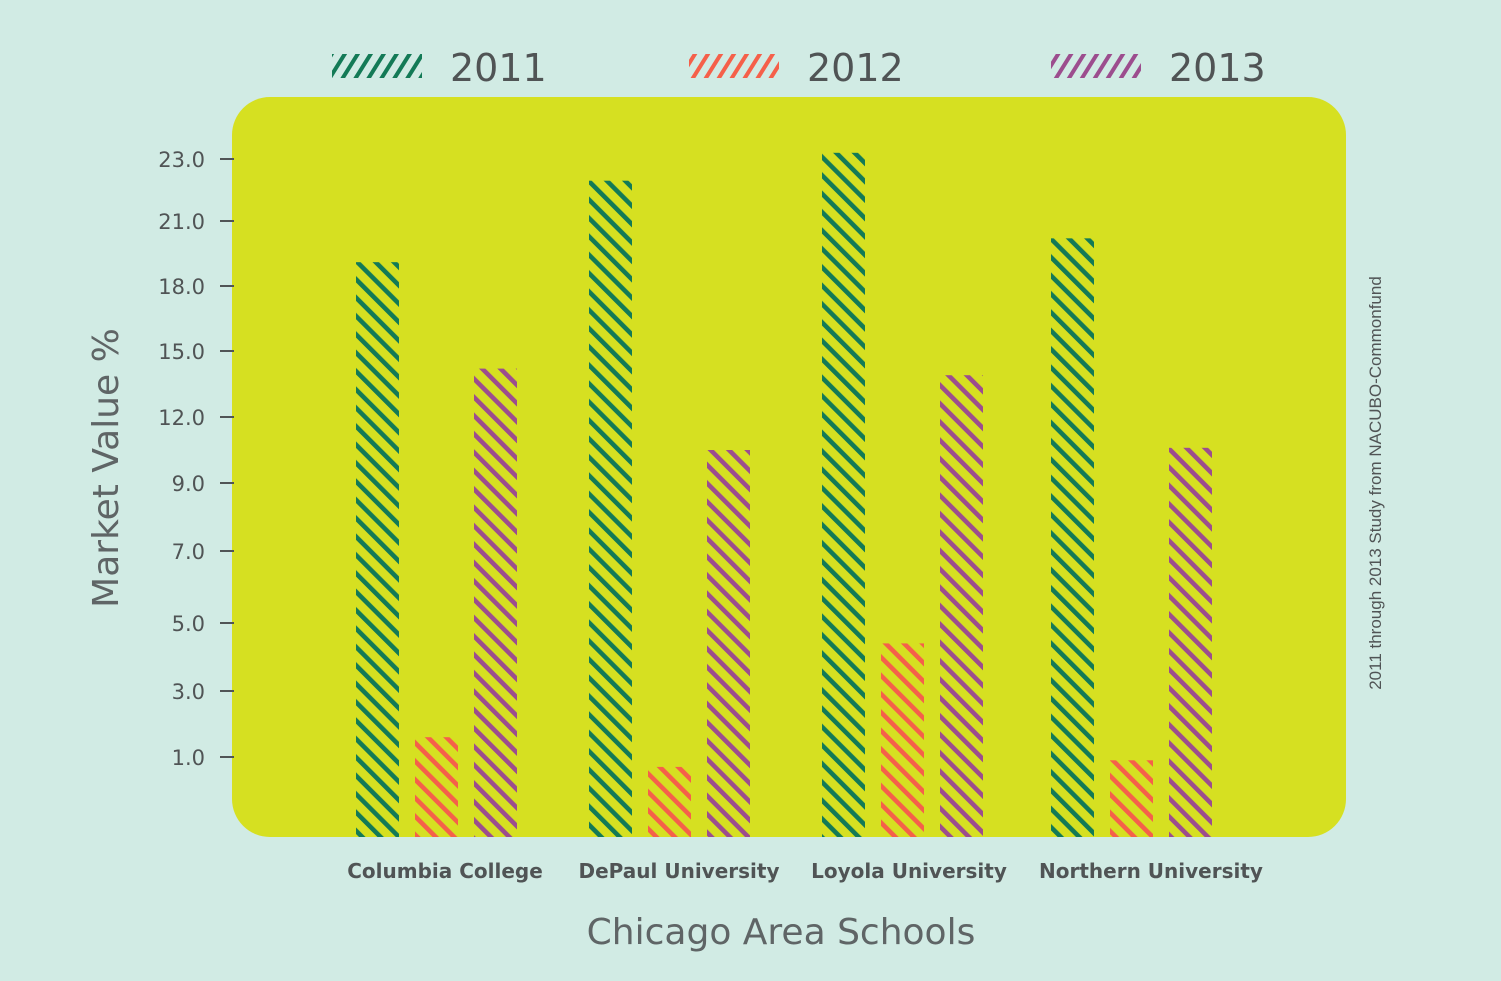 This screenshot has height=981, width=1501. What do you see at coordinates (181, 287) in the screenshot?
I see `y-tick-label: 18.0` at bounding box center [181, 287].